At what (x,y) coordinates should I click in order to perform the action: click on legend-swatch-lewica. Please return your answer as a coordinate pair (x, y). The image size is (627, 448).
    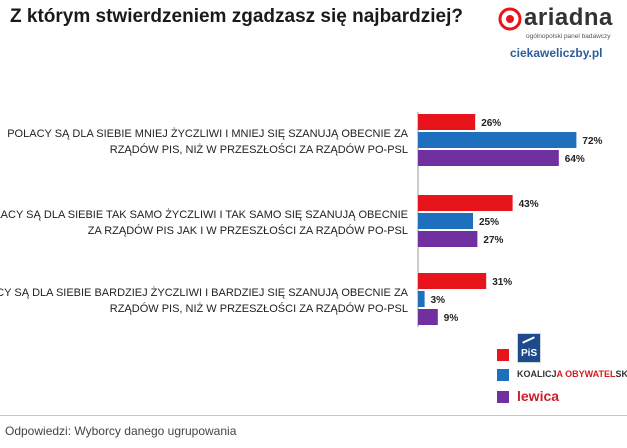
    Looking at the image, I should click on (503, 397).